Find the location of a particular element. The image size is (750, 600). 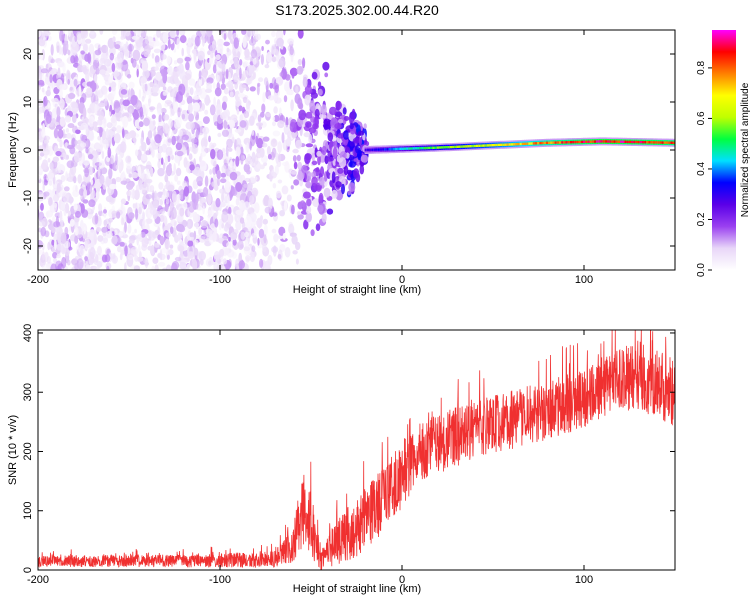

spectrogram-y-tick-label: 10 is located at coordinates (28, 102).